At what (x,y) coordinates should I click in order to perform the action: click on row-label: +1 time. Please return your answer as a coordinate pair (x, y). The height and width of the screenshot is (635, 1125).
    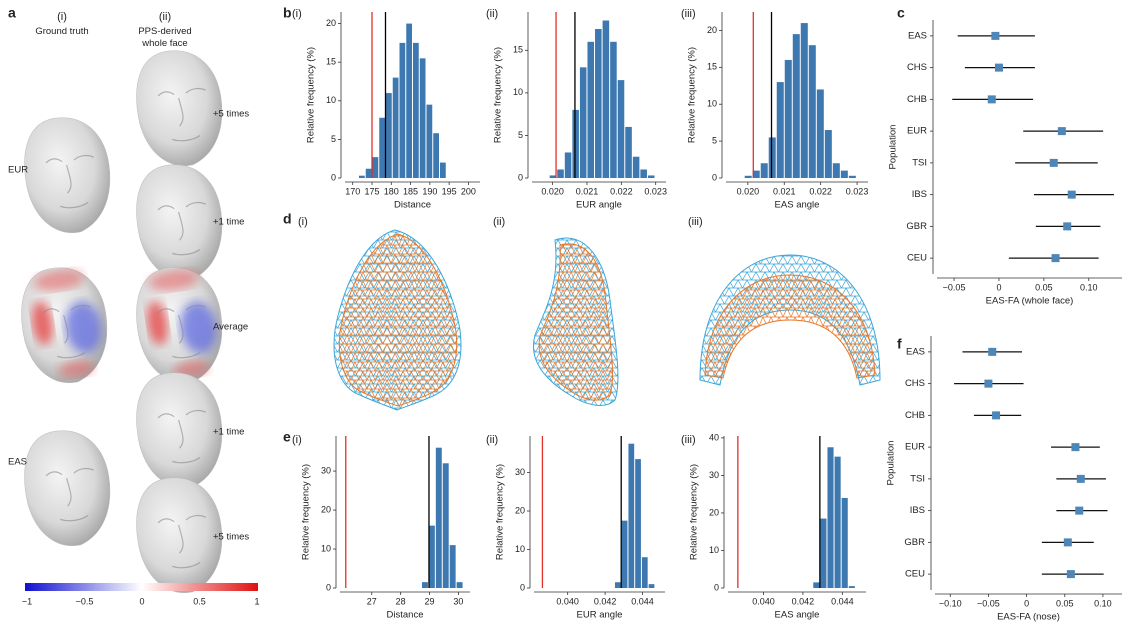
    Looking at the image, I should click on (228, 222).